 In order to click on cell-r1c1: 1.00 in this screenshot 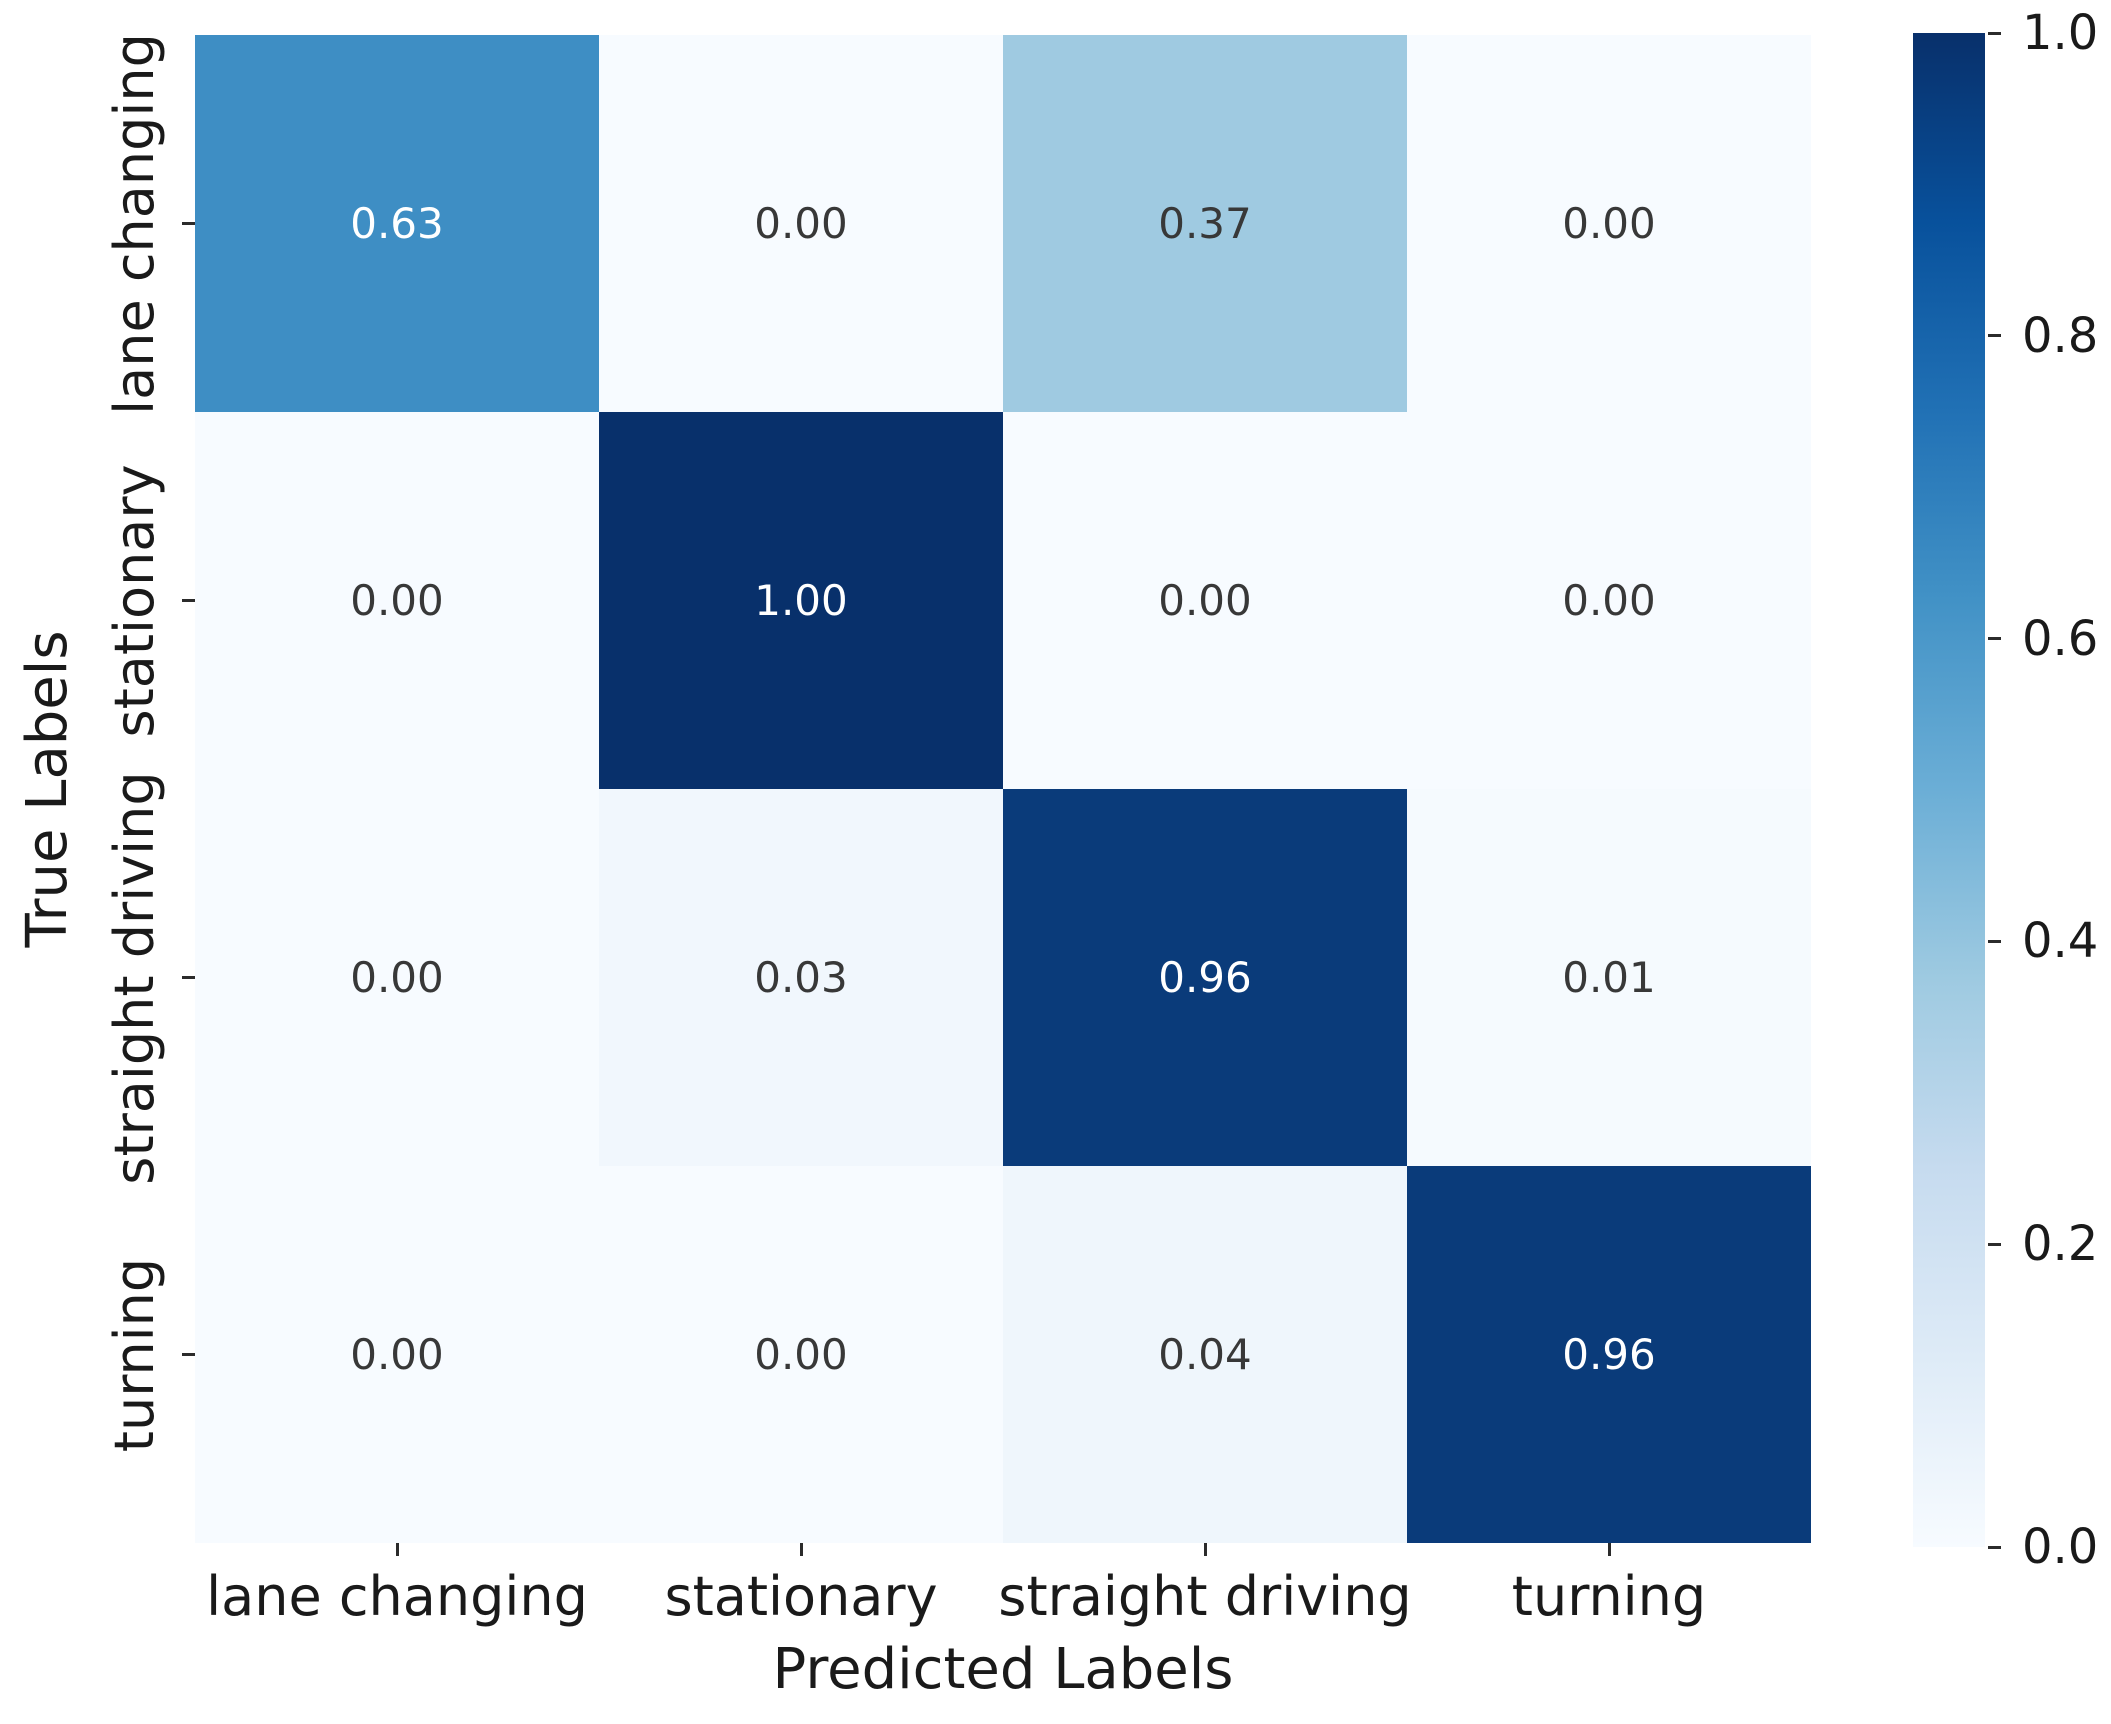, I will do `click(801, 600)`.